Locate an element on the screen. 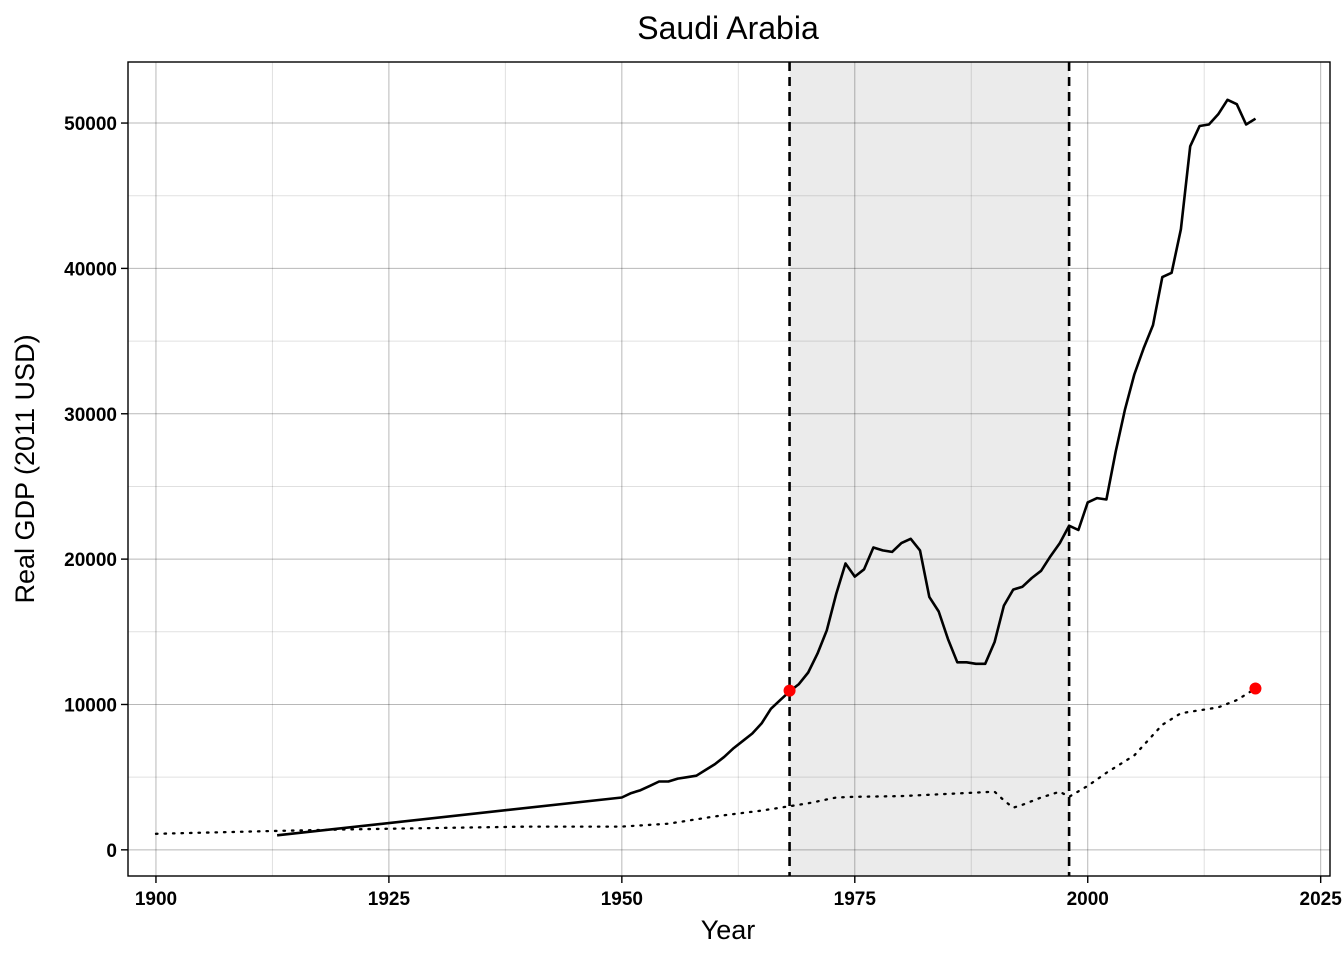  x-tick-label: 2000 is located at coordinates (1088, 899).